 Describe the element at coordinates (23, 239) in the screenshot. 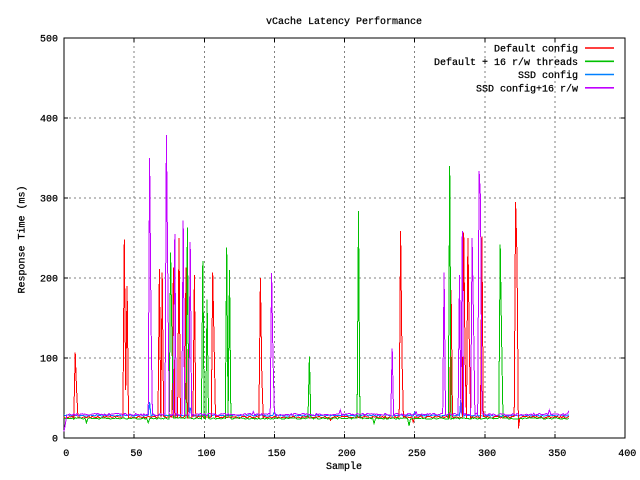

I see `svg-text: Response Time (ms)` at that location.